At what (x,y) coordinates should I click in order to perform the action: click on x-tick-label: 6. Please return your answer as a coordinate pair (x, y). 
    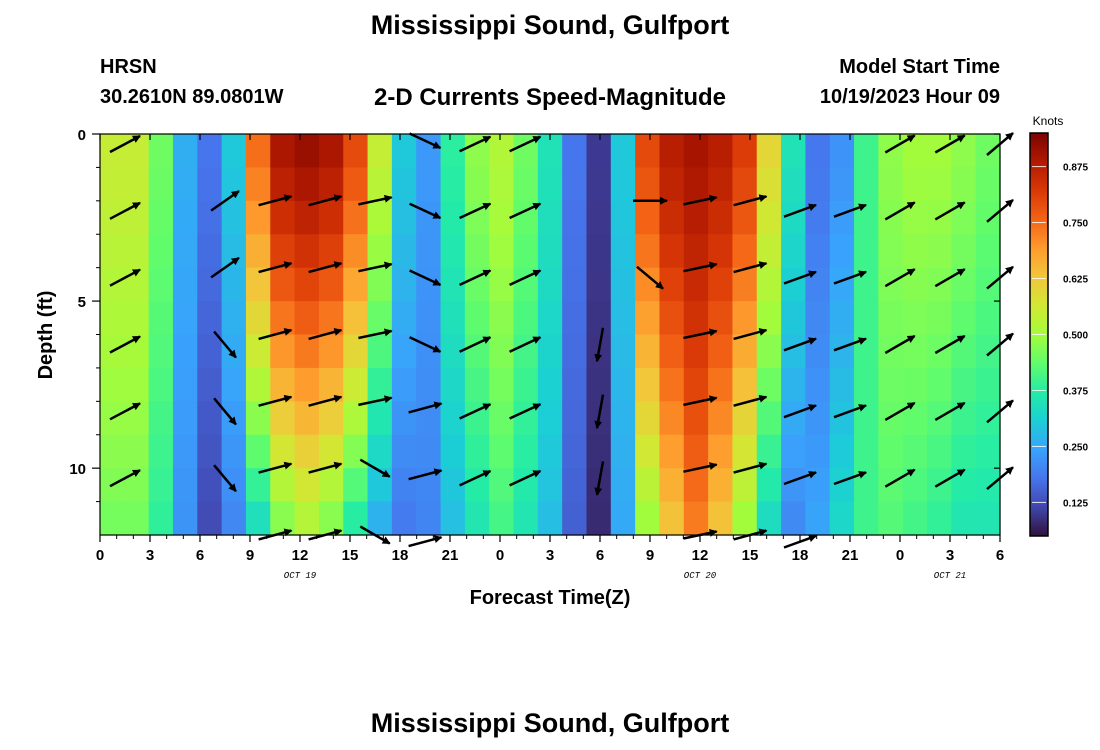
    Looking at the image, I should click on (600, 555).